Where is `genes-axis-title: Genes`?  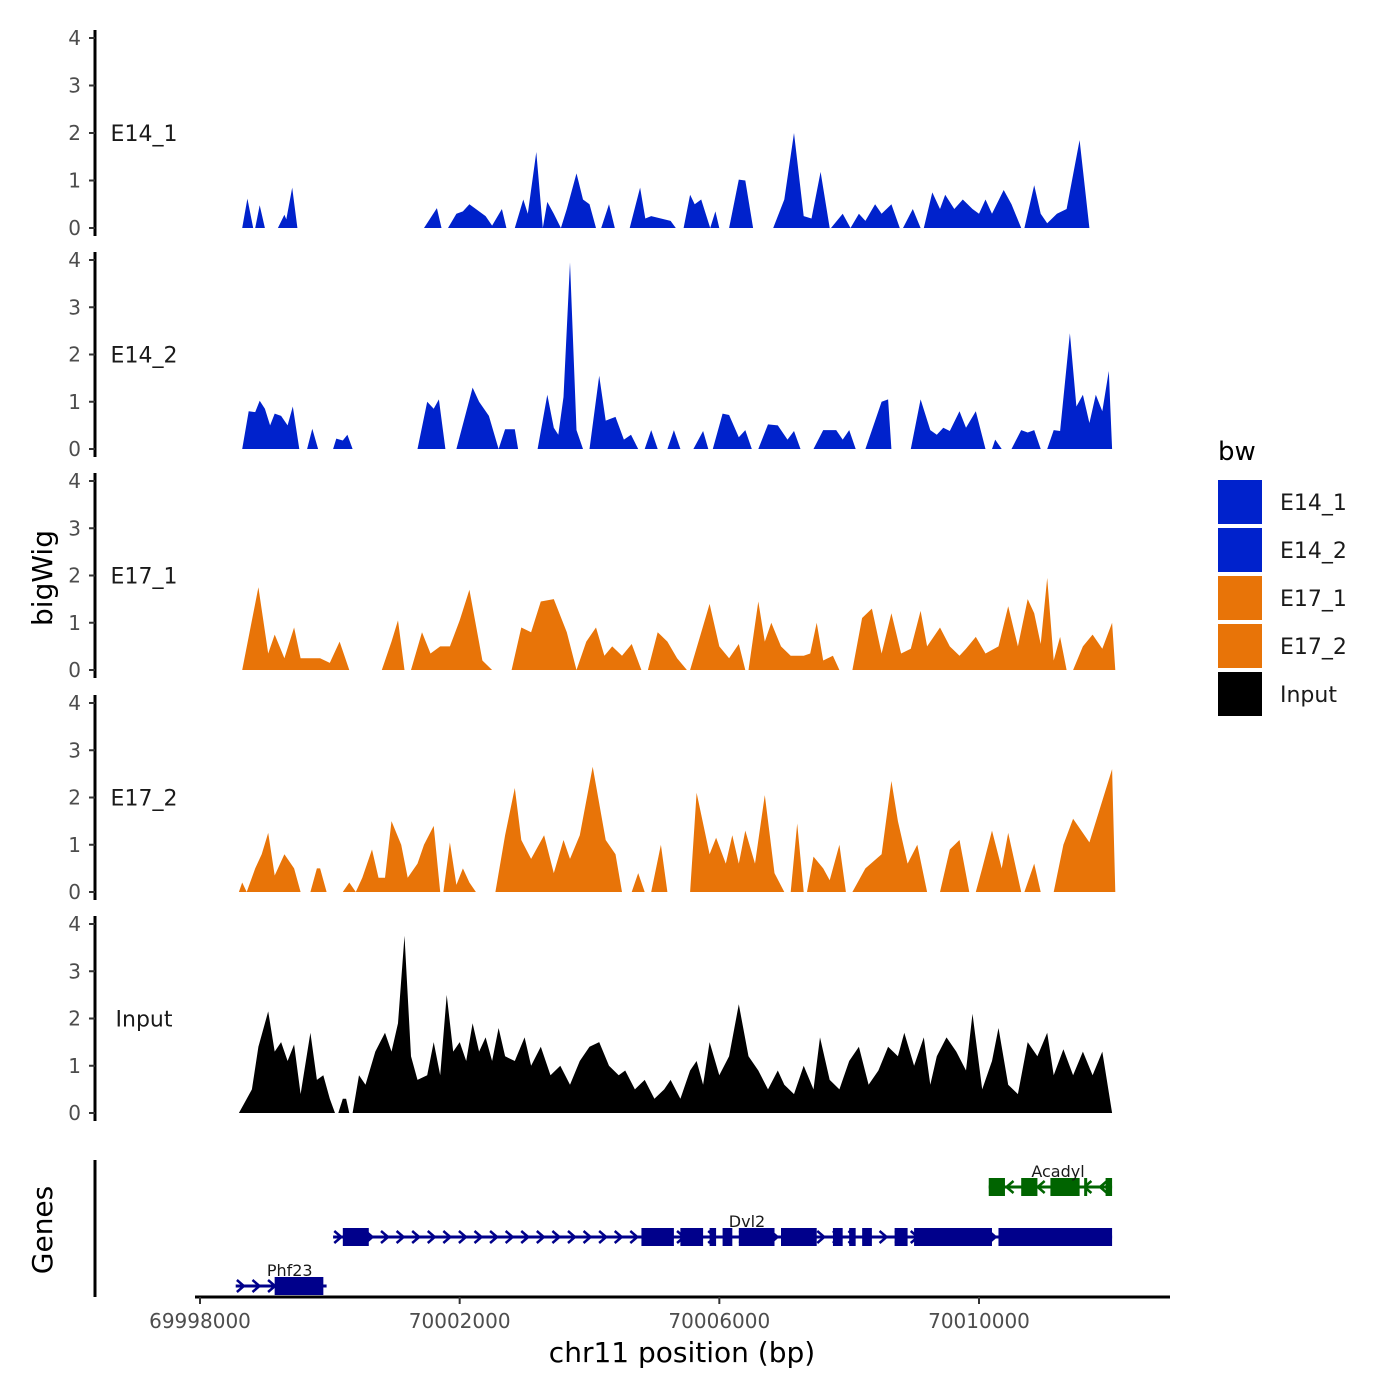 genes-axis-title: Genes is located at coordinates (42, 1230).